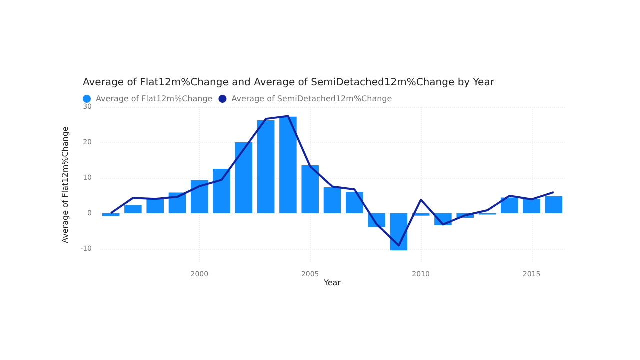 The width and height of the screenshot is (640, 360). Describe the element at coordinates (289, 83) in the screenshot. I see `chart-title: Average of Flat12m%Change and Average of SemiDetached12m%Change by Year` at that location.